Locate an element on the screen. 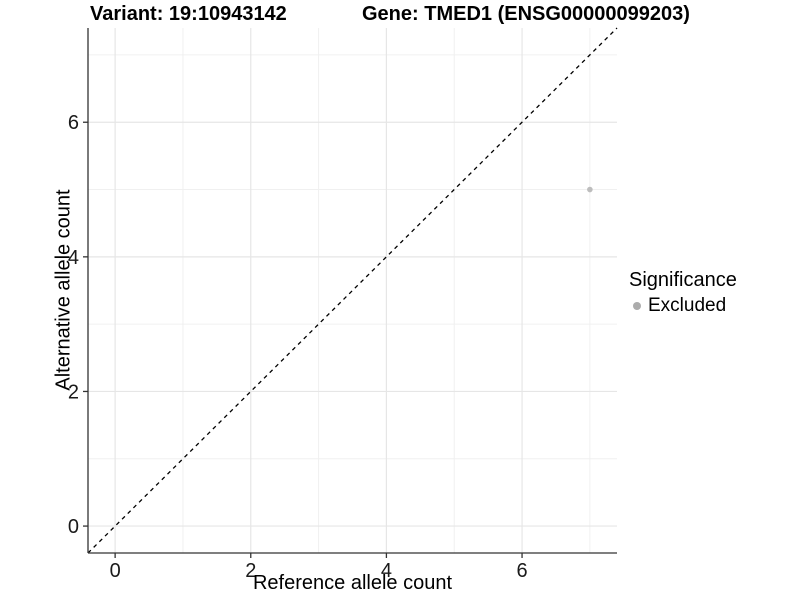 The width and height of the screenshot is (800, 600). variant-title: Variant: 19:10943142 is located at coordinates (188, 14).